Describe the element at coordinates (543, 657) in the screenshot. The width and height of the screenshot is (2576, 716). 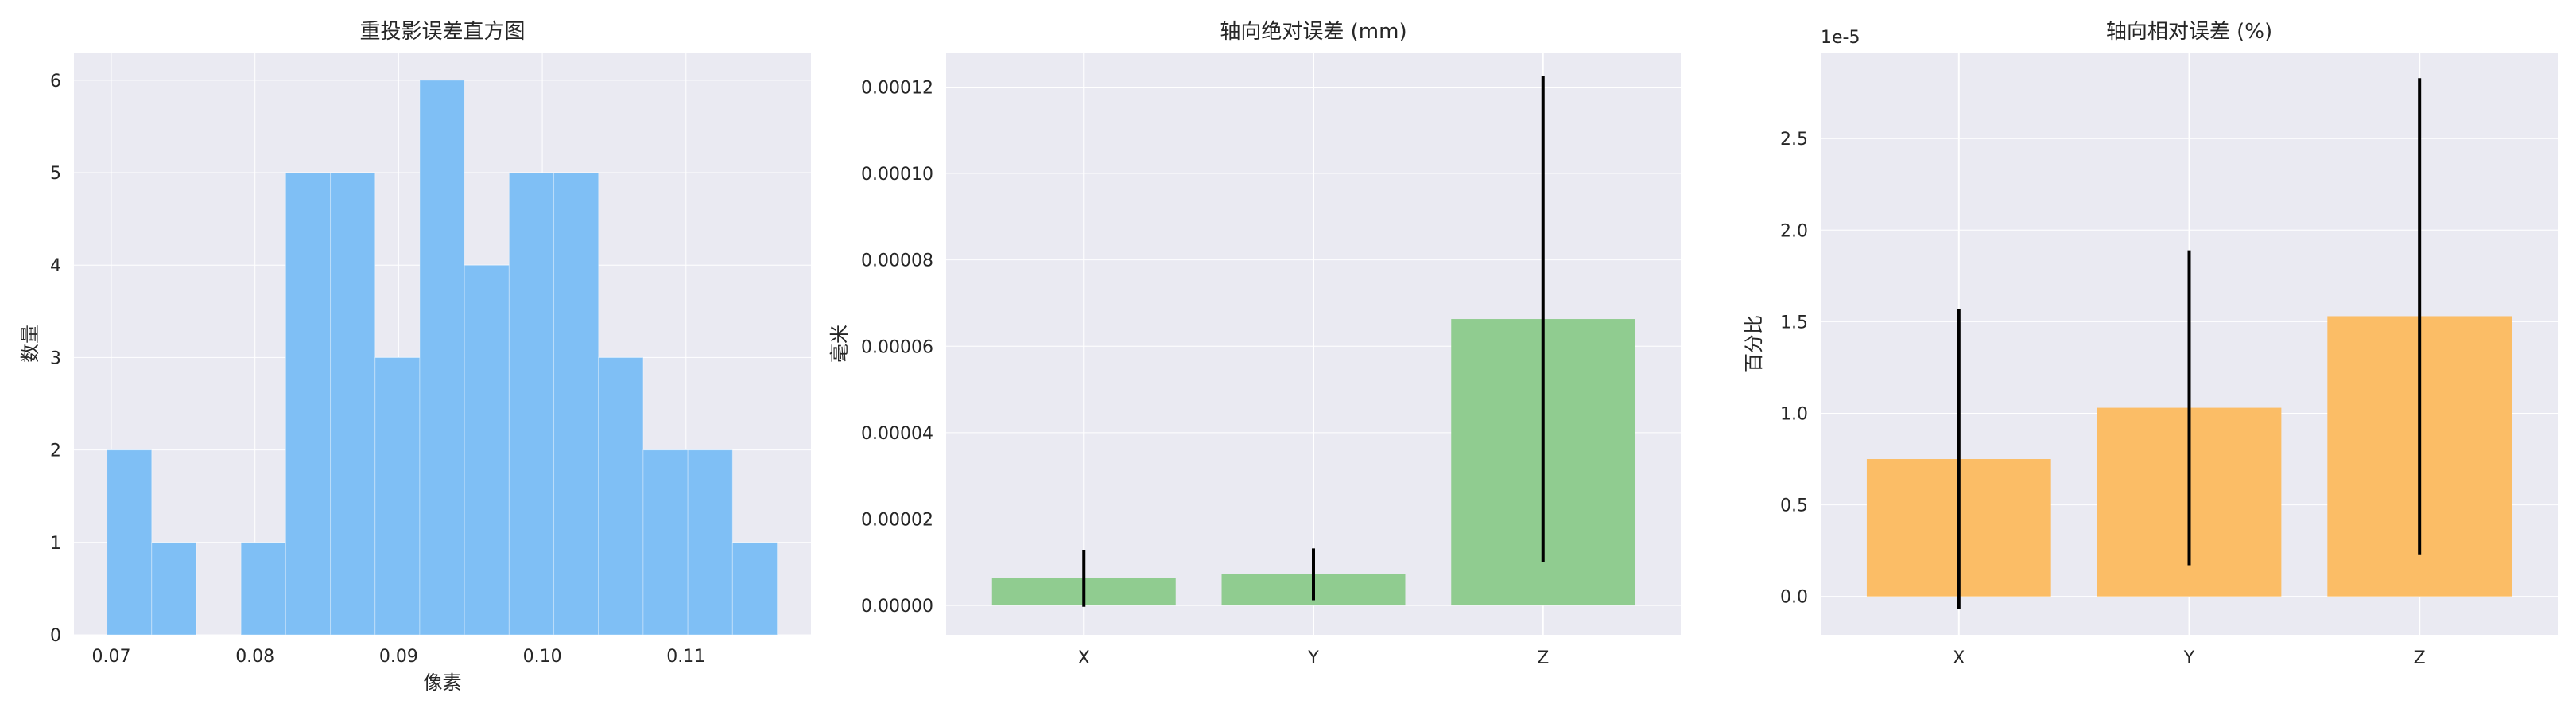
I see `x-tick-label: 0.10` at that location.